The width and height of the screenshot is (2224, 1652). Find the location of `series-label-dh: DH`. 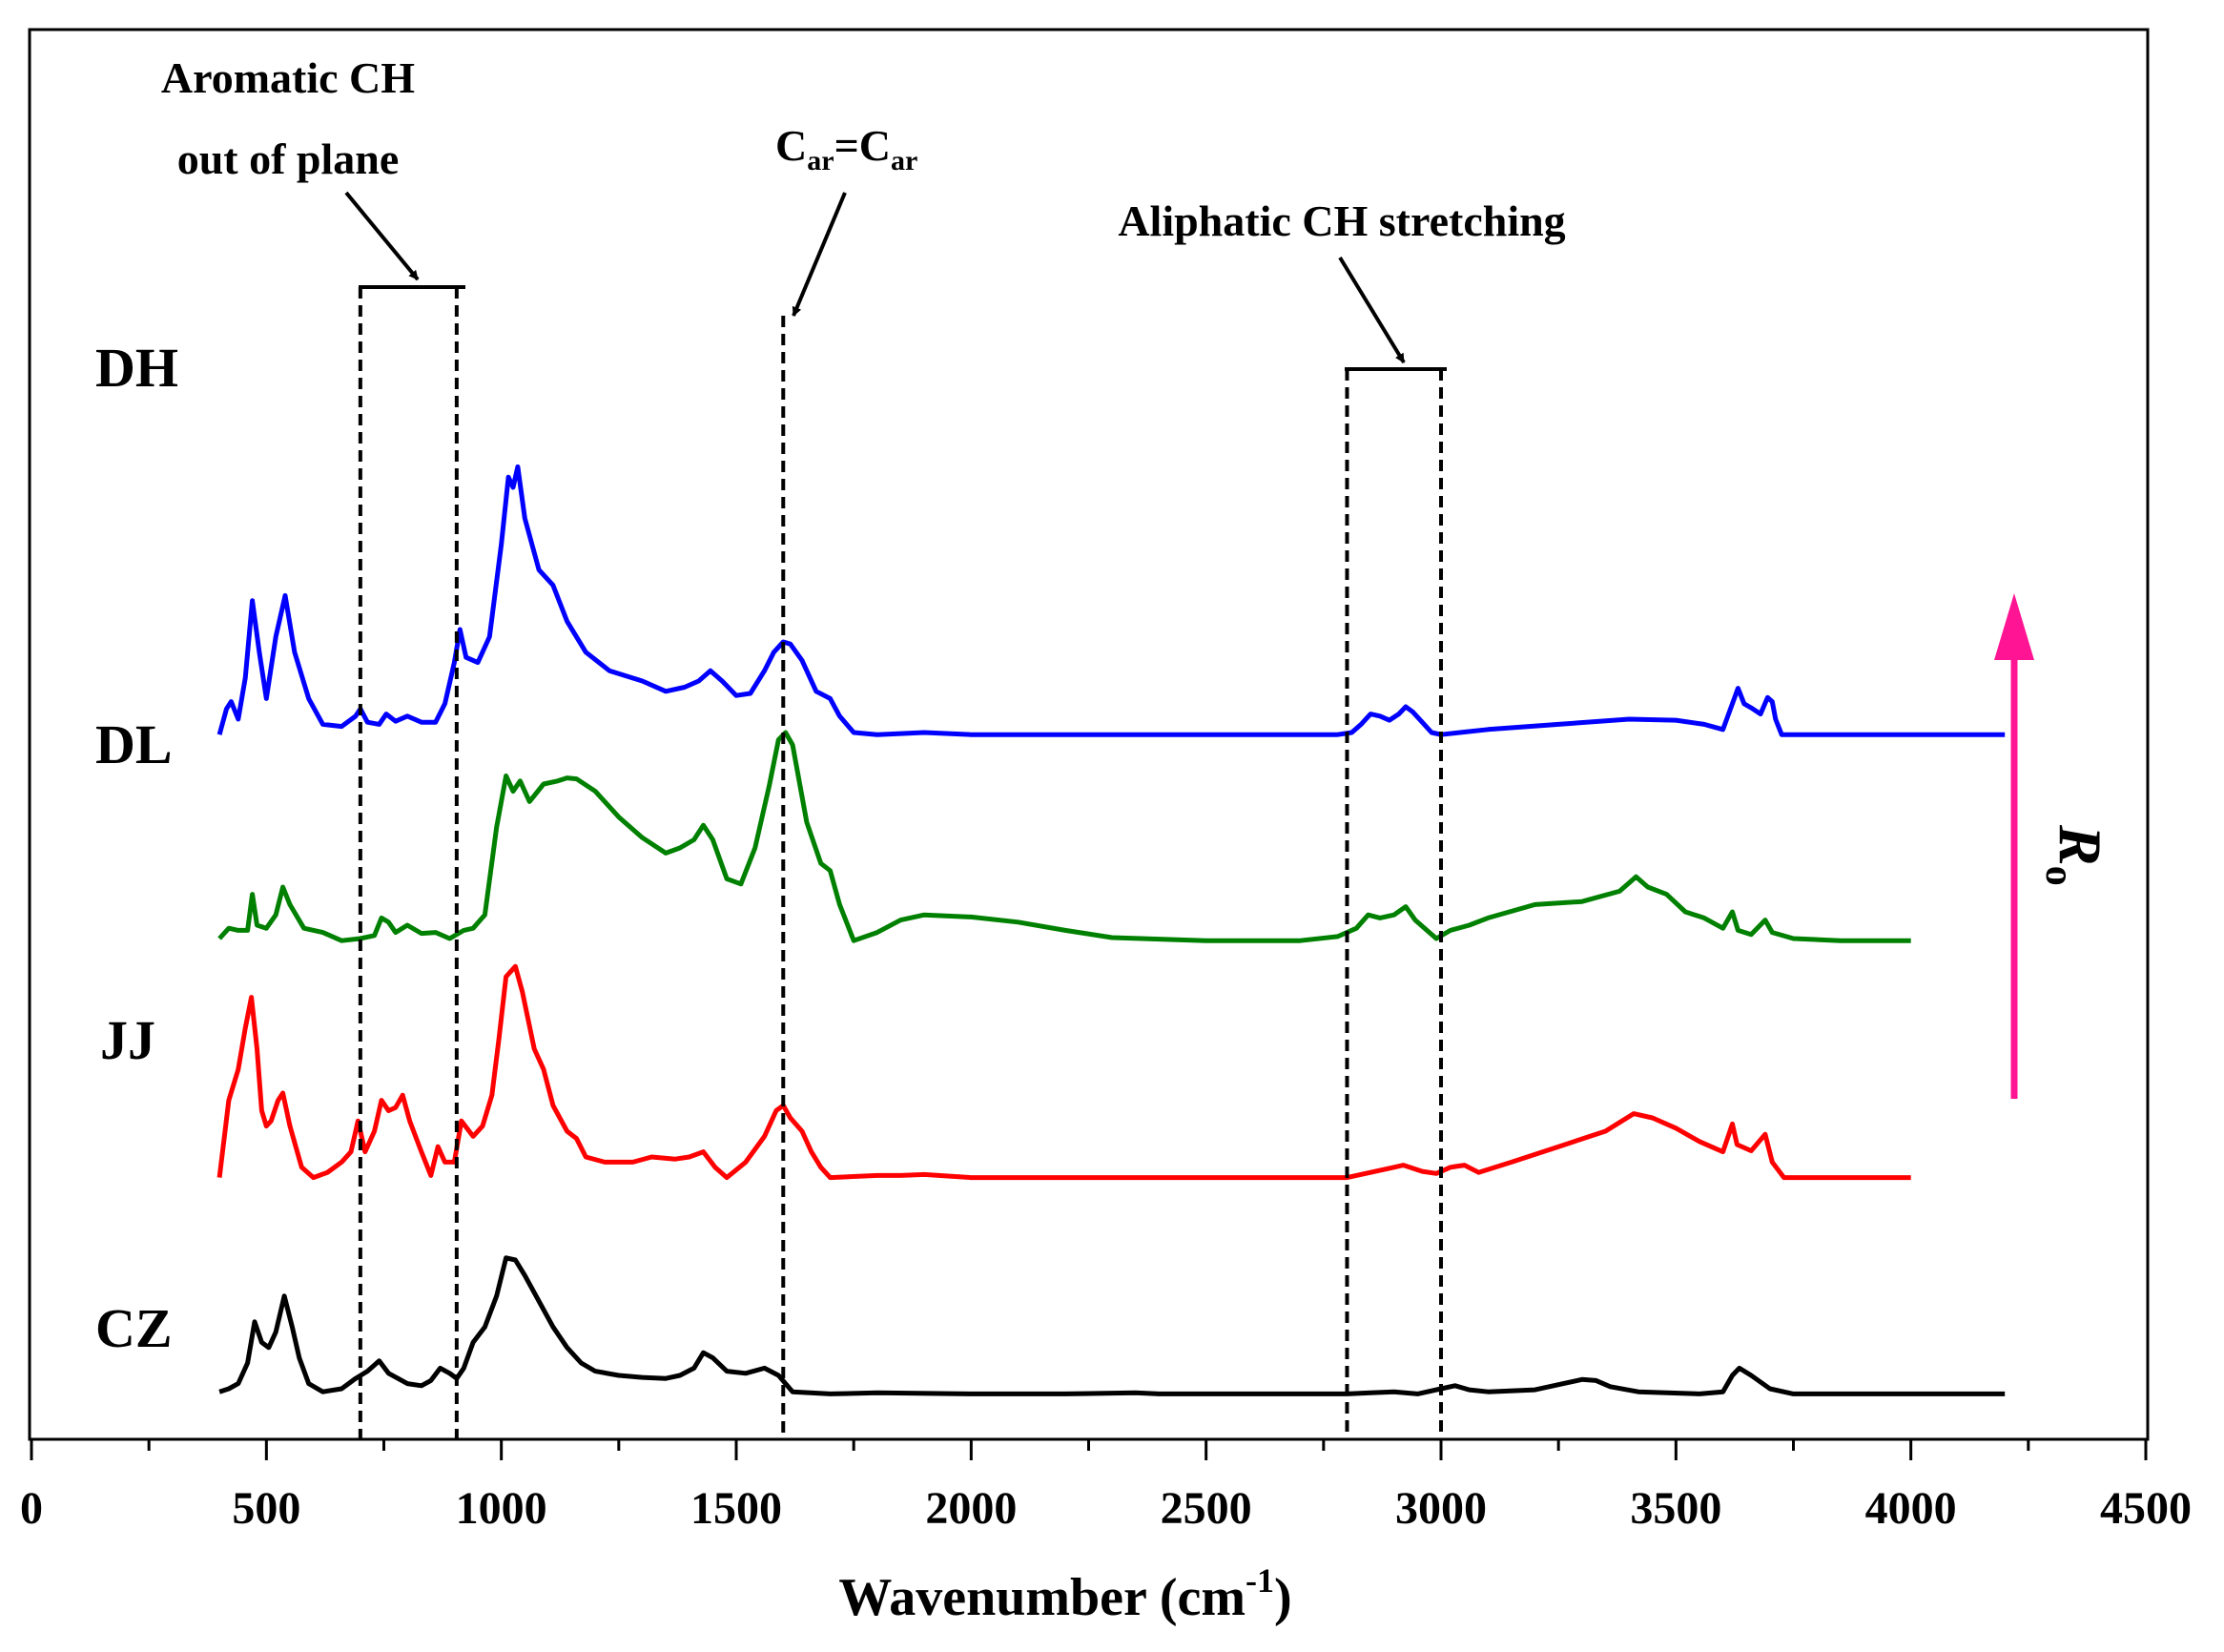

series-label-dh: DH is located at coordinates (136, 368).